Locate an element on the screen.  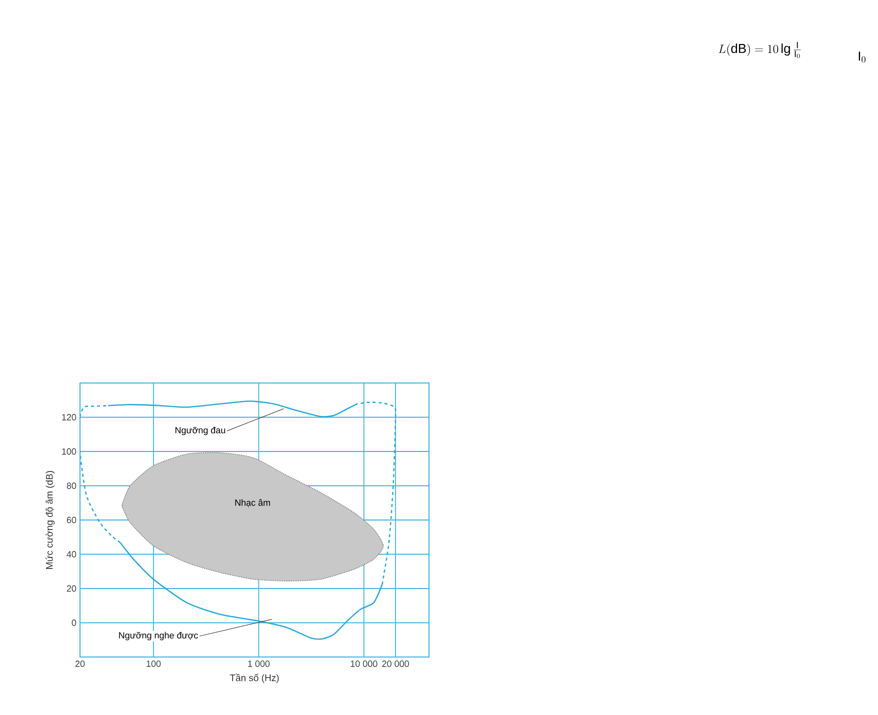
x-tick-label: 1 000 is located at coordinates (259, 663).